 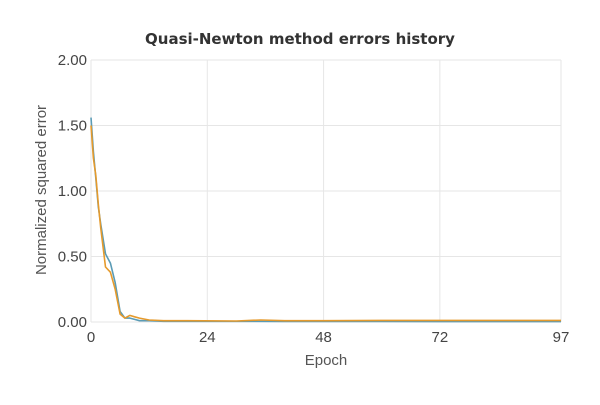 I want to click on y-tick-label: 1.50, so click(x=72, y=126).